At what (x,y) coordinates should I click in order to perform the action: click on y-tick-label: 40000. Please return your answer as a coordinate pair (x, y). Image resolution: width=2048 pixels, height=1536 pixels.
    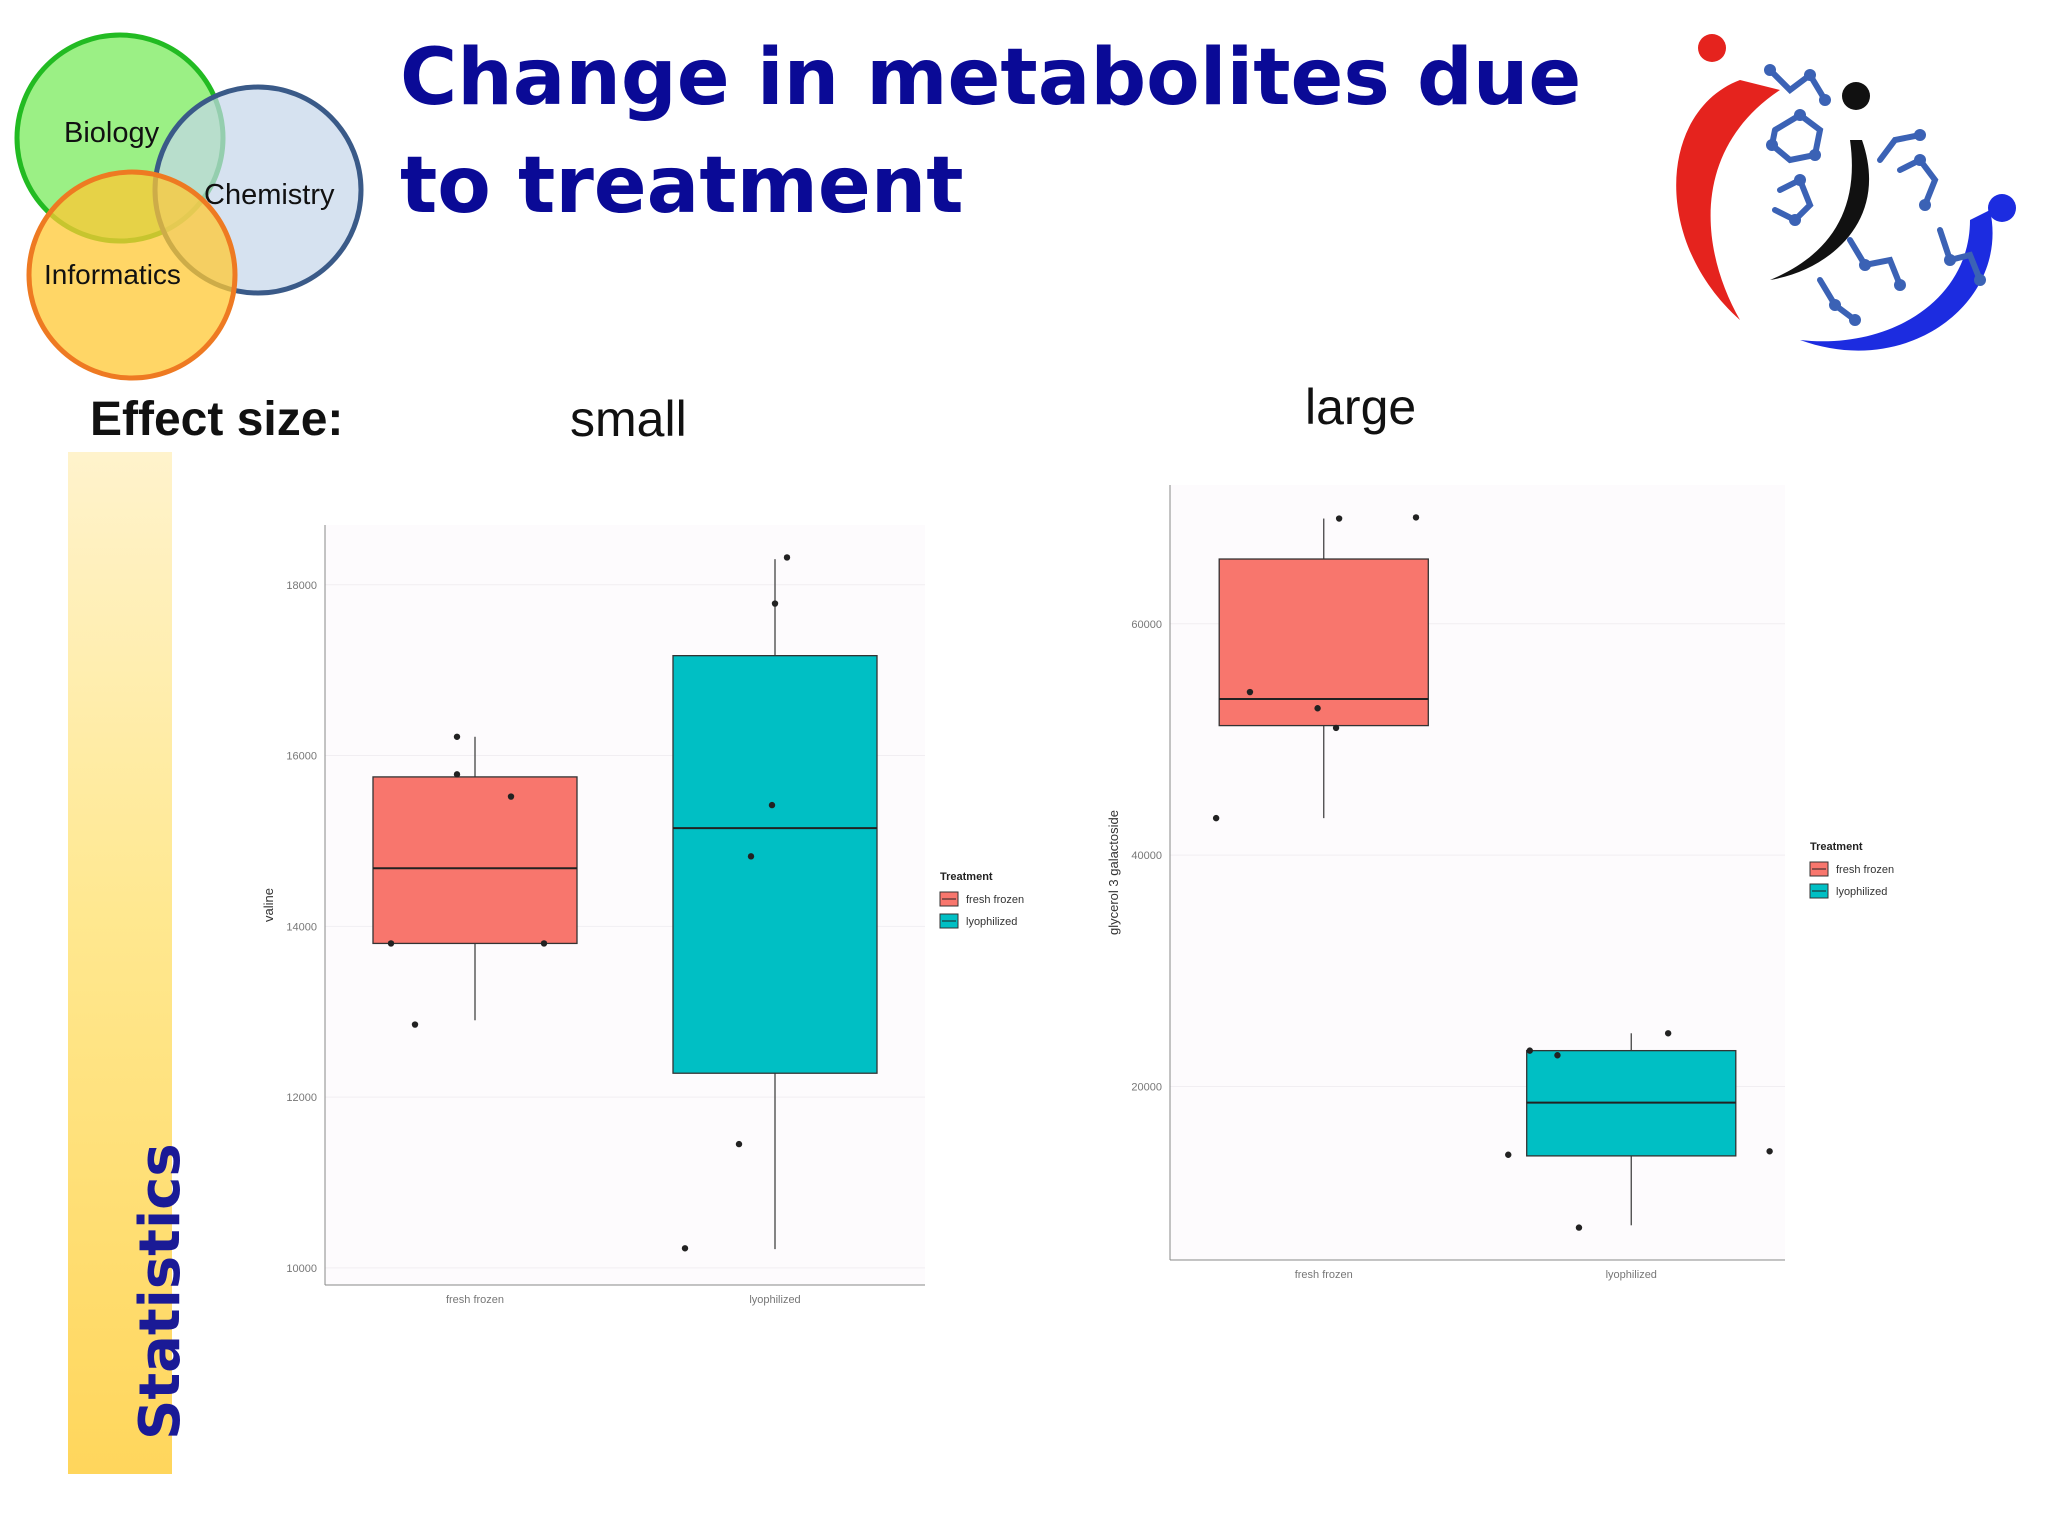
    Looking at the image, I should click on (1146, 856).